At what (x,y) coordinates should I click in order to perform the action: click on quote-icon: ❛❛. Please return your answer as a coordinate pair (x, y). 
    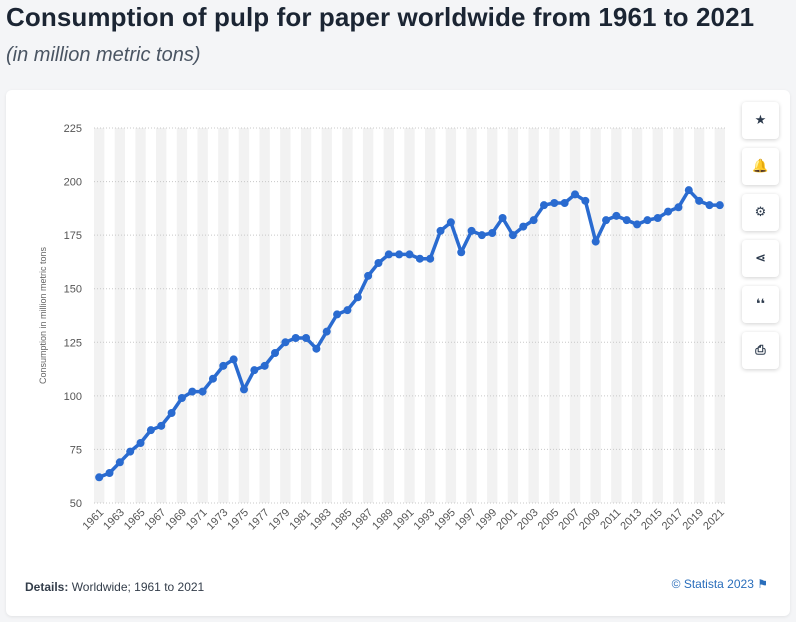
    Looking at the image, I should click on (760, 304).